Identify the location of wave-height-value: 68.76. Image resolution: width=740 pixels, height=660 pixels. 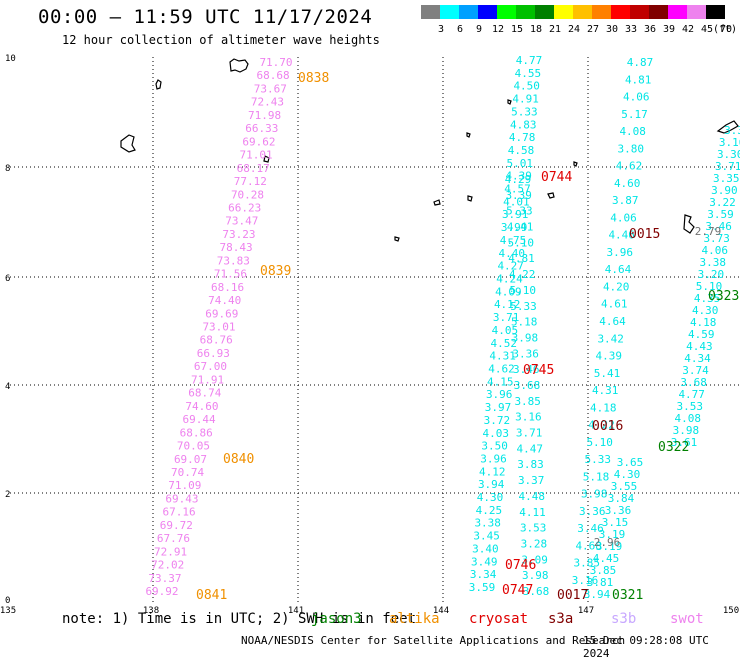
(216, 340).